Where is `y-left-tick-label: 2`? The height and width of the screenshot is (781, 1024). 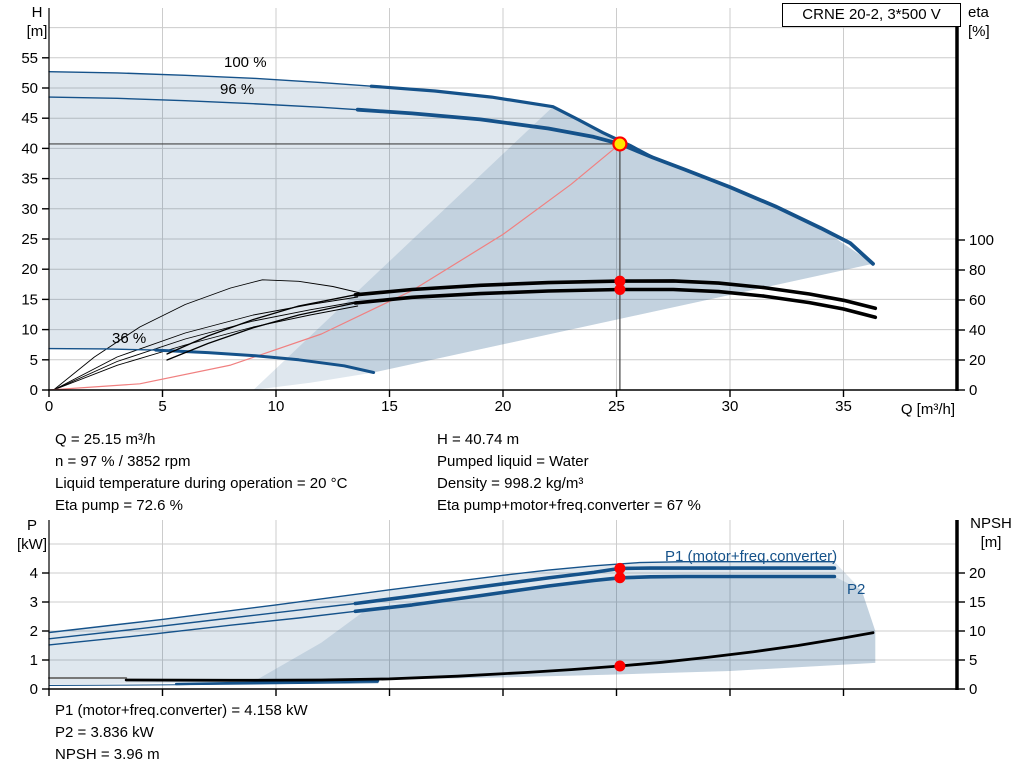
y-left-tick-label: 2 is located at coordinates (34, 631).